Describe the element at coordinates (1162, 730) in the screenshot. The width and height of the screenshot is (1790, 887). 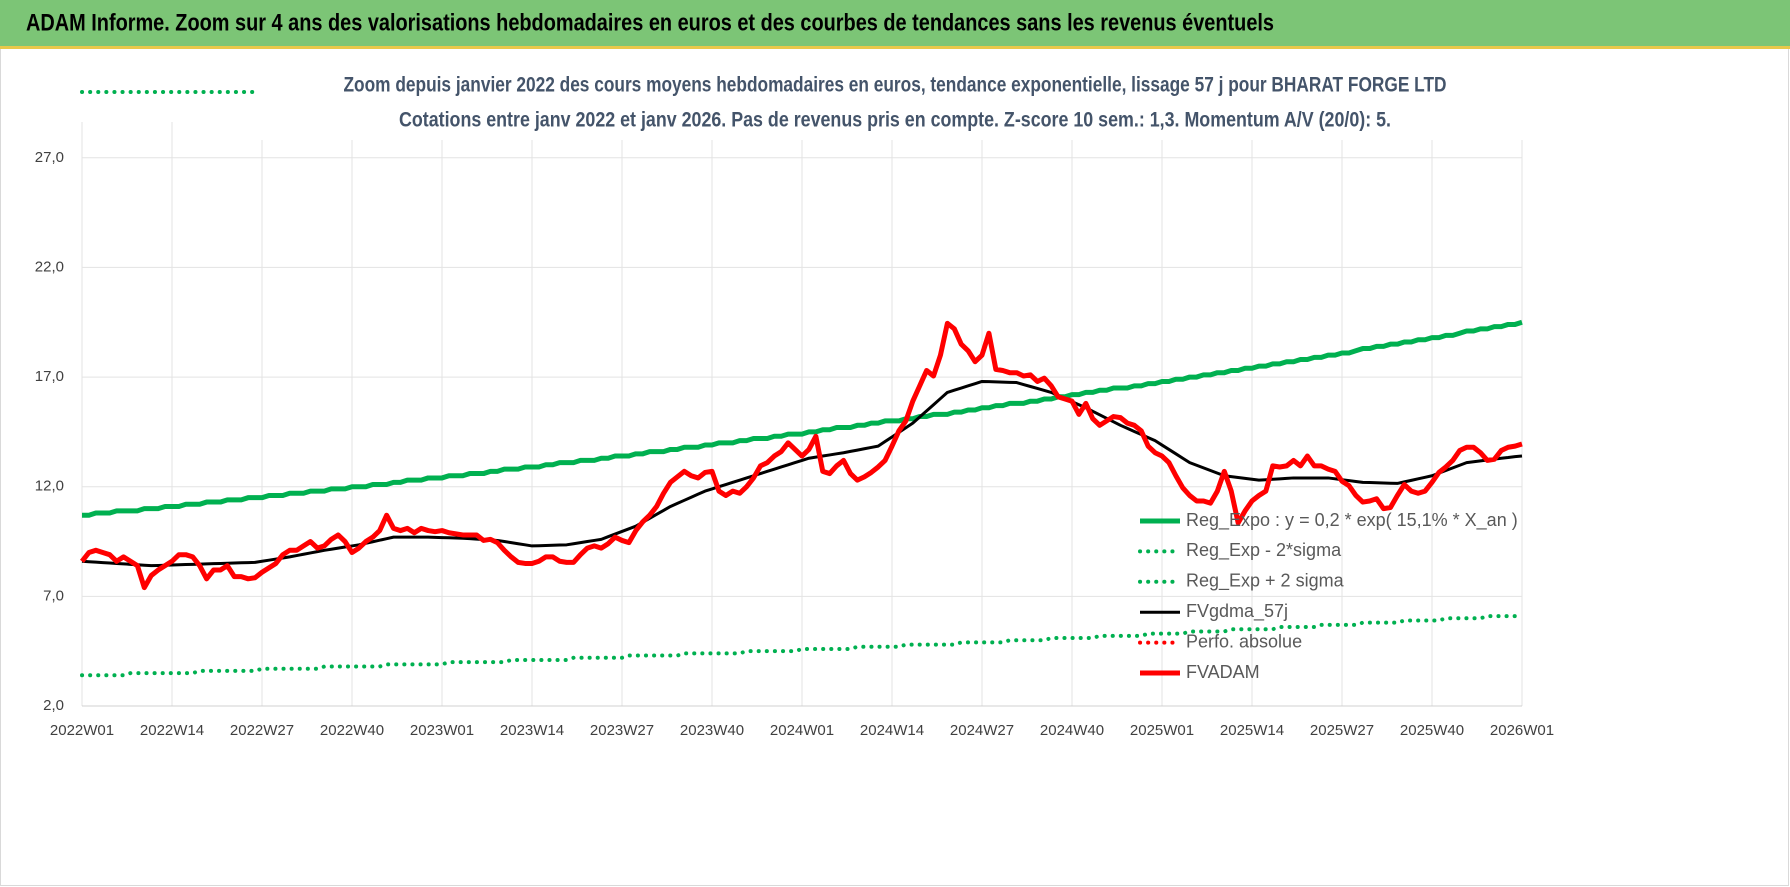
I see `x-tick-label: 2025W01` at that location.